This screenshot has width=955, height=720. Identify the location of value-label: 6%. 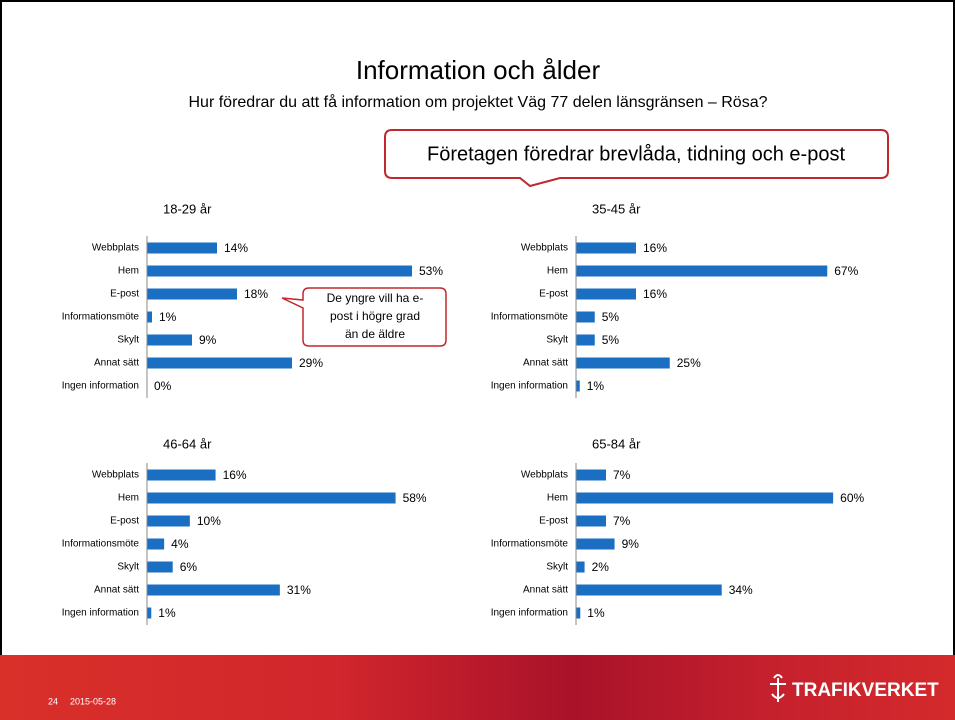
(189, 567).